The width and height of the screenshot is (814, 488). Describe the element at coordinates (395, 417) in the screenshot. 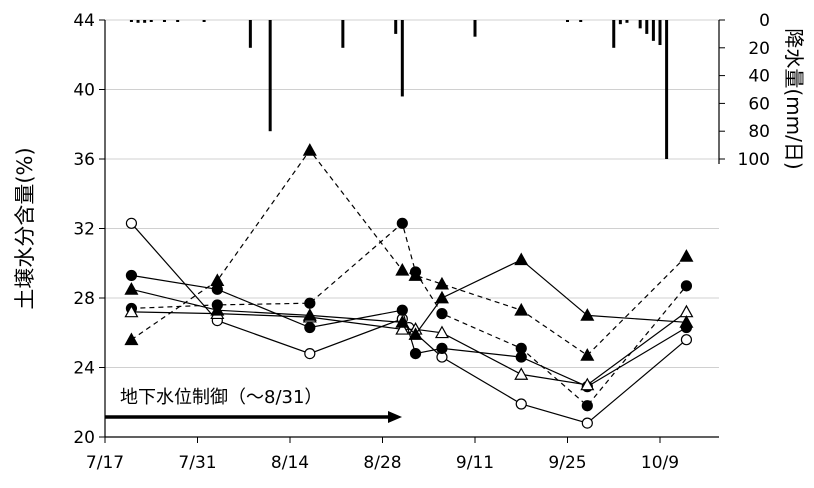

I see `annotation-arrow-head` at that location.